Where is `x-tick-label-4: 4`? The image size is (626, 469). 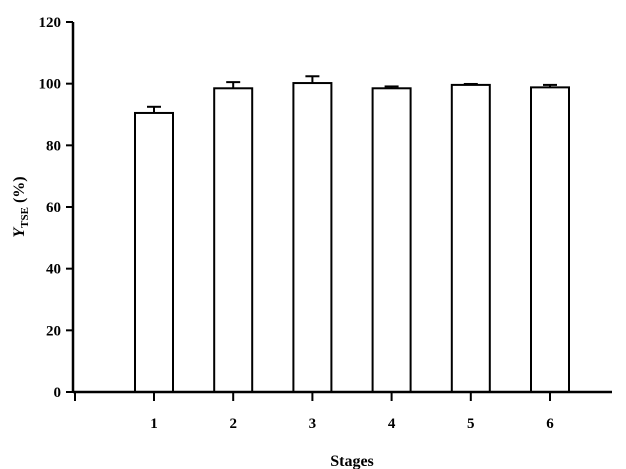 x-tick-label-4: 4 is located at coordinates (392, 424).